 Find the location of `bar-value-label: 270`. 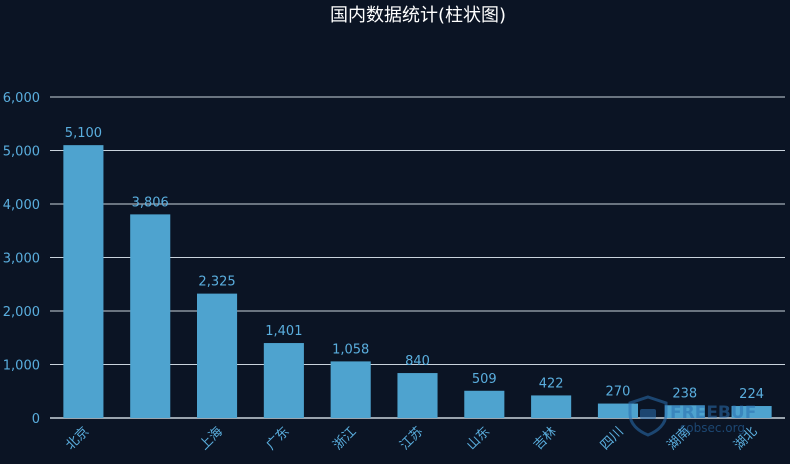

bar-value-label: 270 is located at coordinates (618, 392).